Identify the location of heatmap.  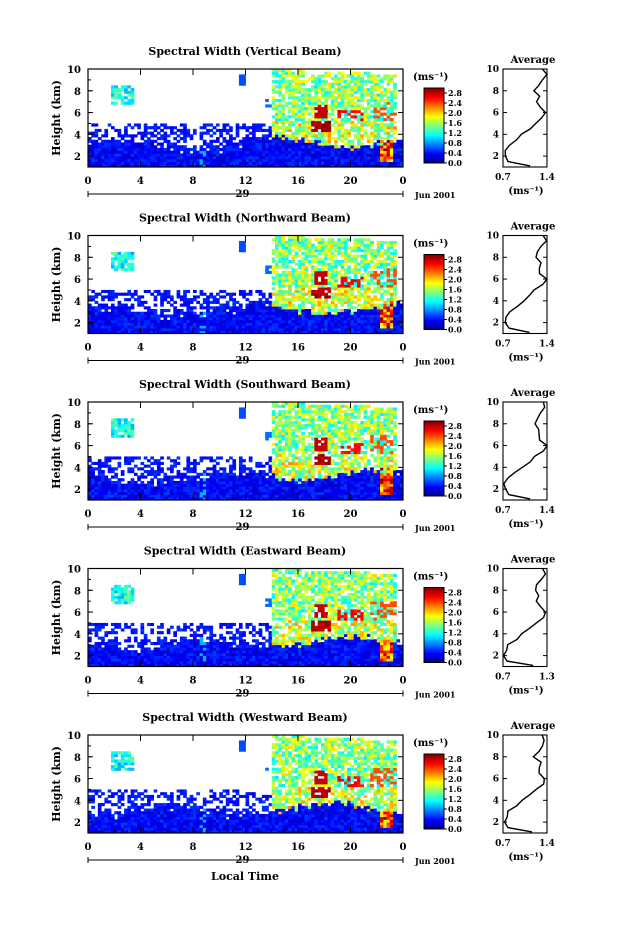
(245, 285).